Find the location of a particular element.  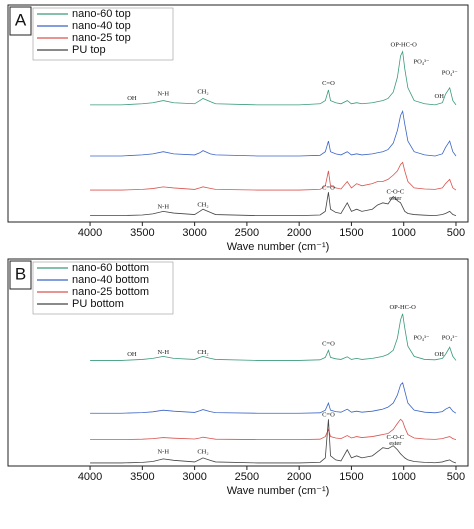

legend-label: nano-40 top is located at coordinates (101, 26).